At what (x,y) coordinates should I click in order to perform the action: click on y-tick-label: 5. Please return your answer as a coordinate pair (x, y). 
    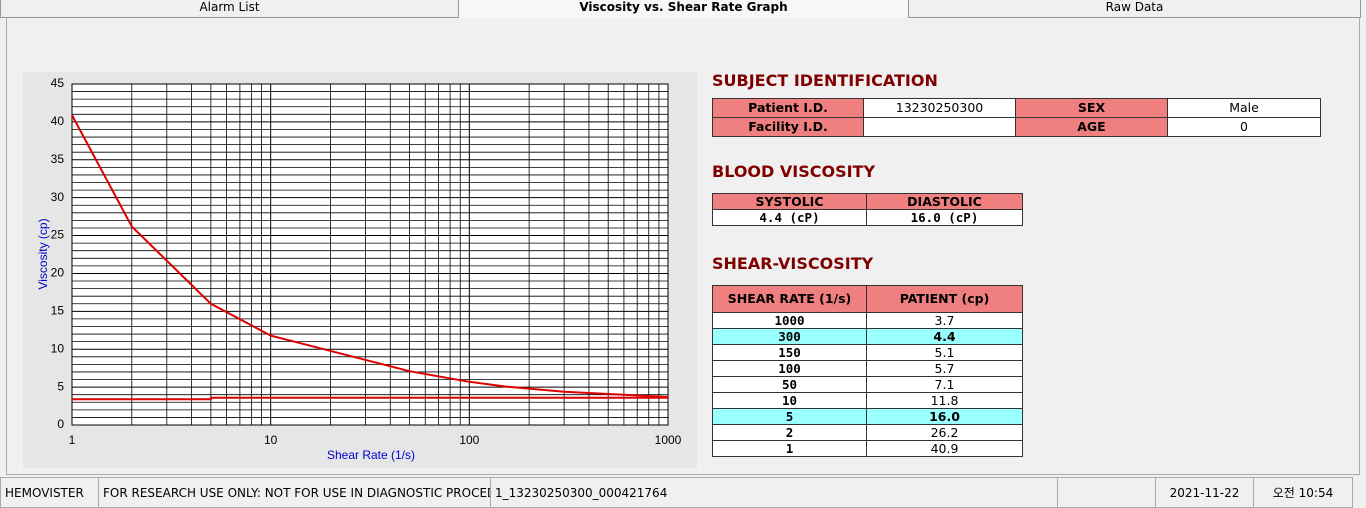
    Looking at the image, I should click on (60, 386).